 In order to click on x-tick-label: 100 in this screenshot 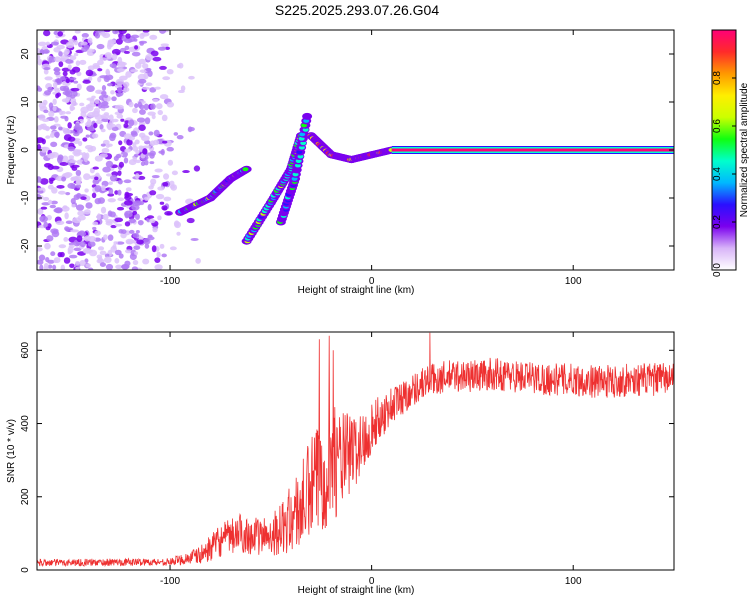, I will do `click(573, 581)`.